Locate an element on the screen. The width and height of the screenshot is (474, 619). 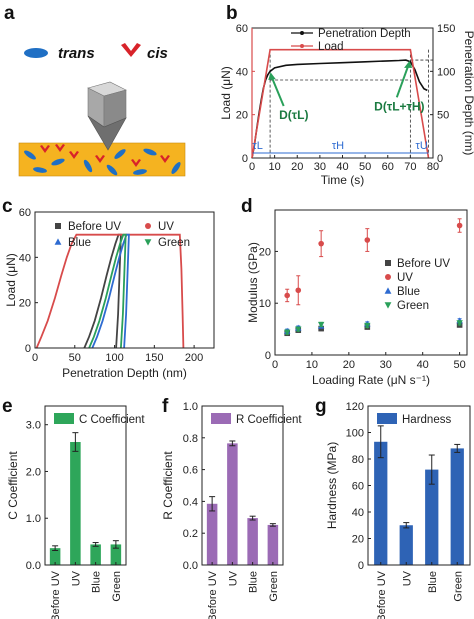
x-tick-label: 30 is located at coordinates (320, 167).